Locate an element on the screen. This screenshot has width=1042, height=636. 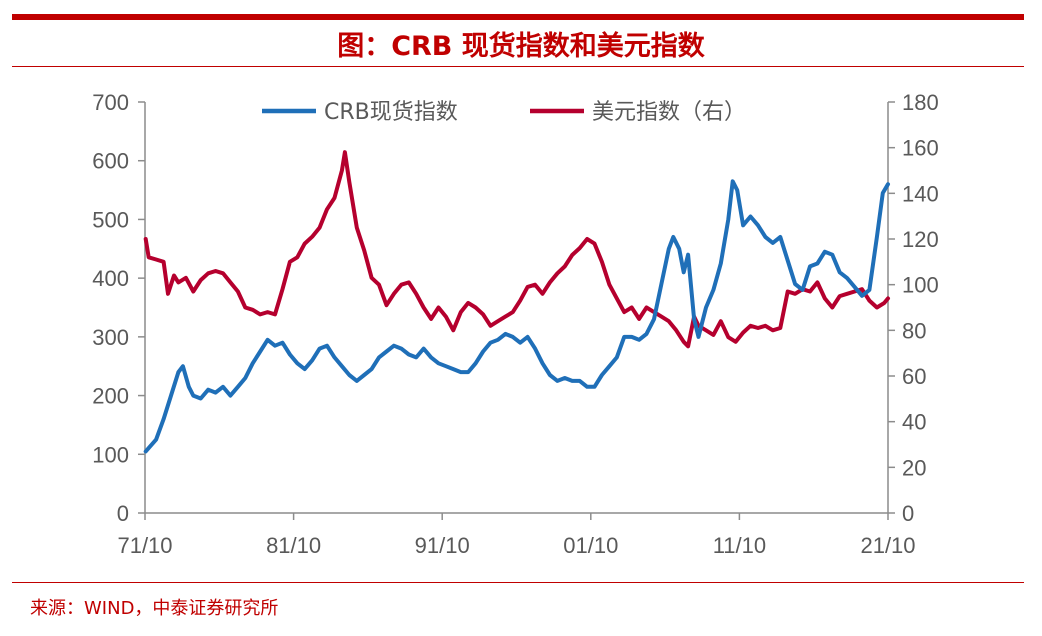
x-tick-label: 21/10 is located at coordinates (887, 545).